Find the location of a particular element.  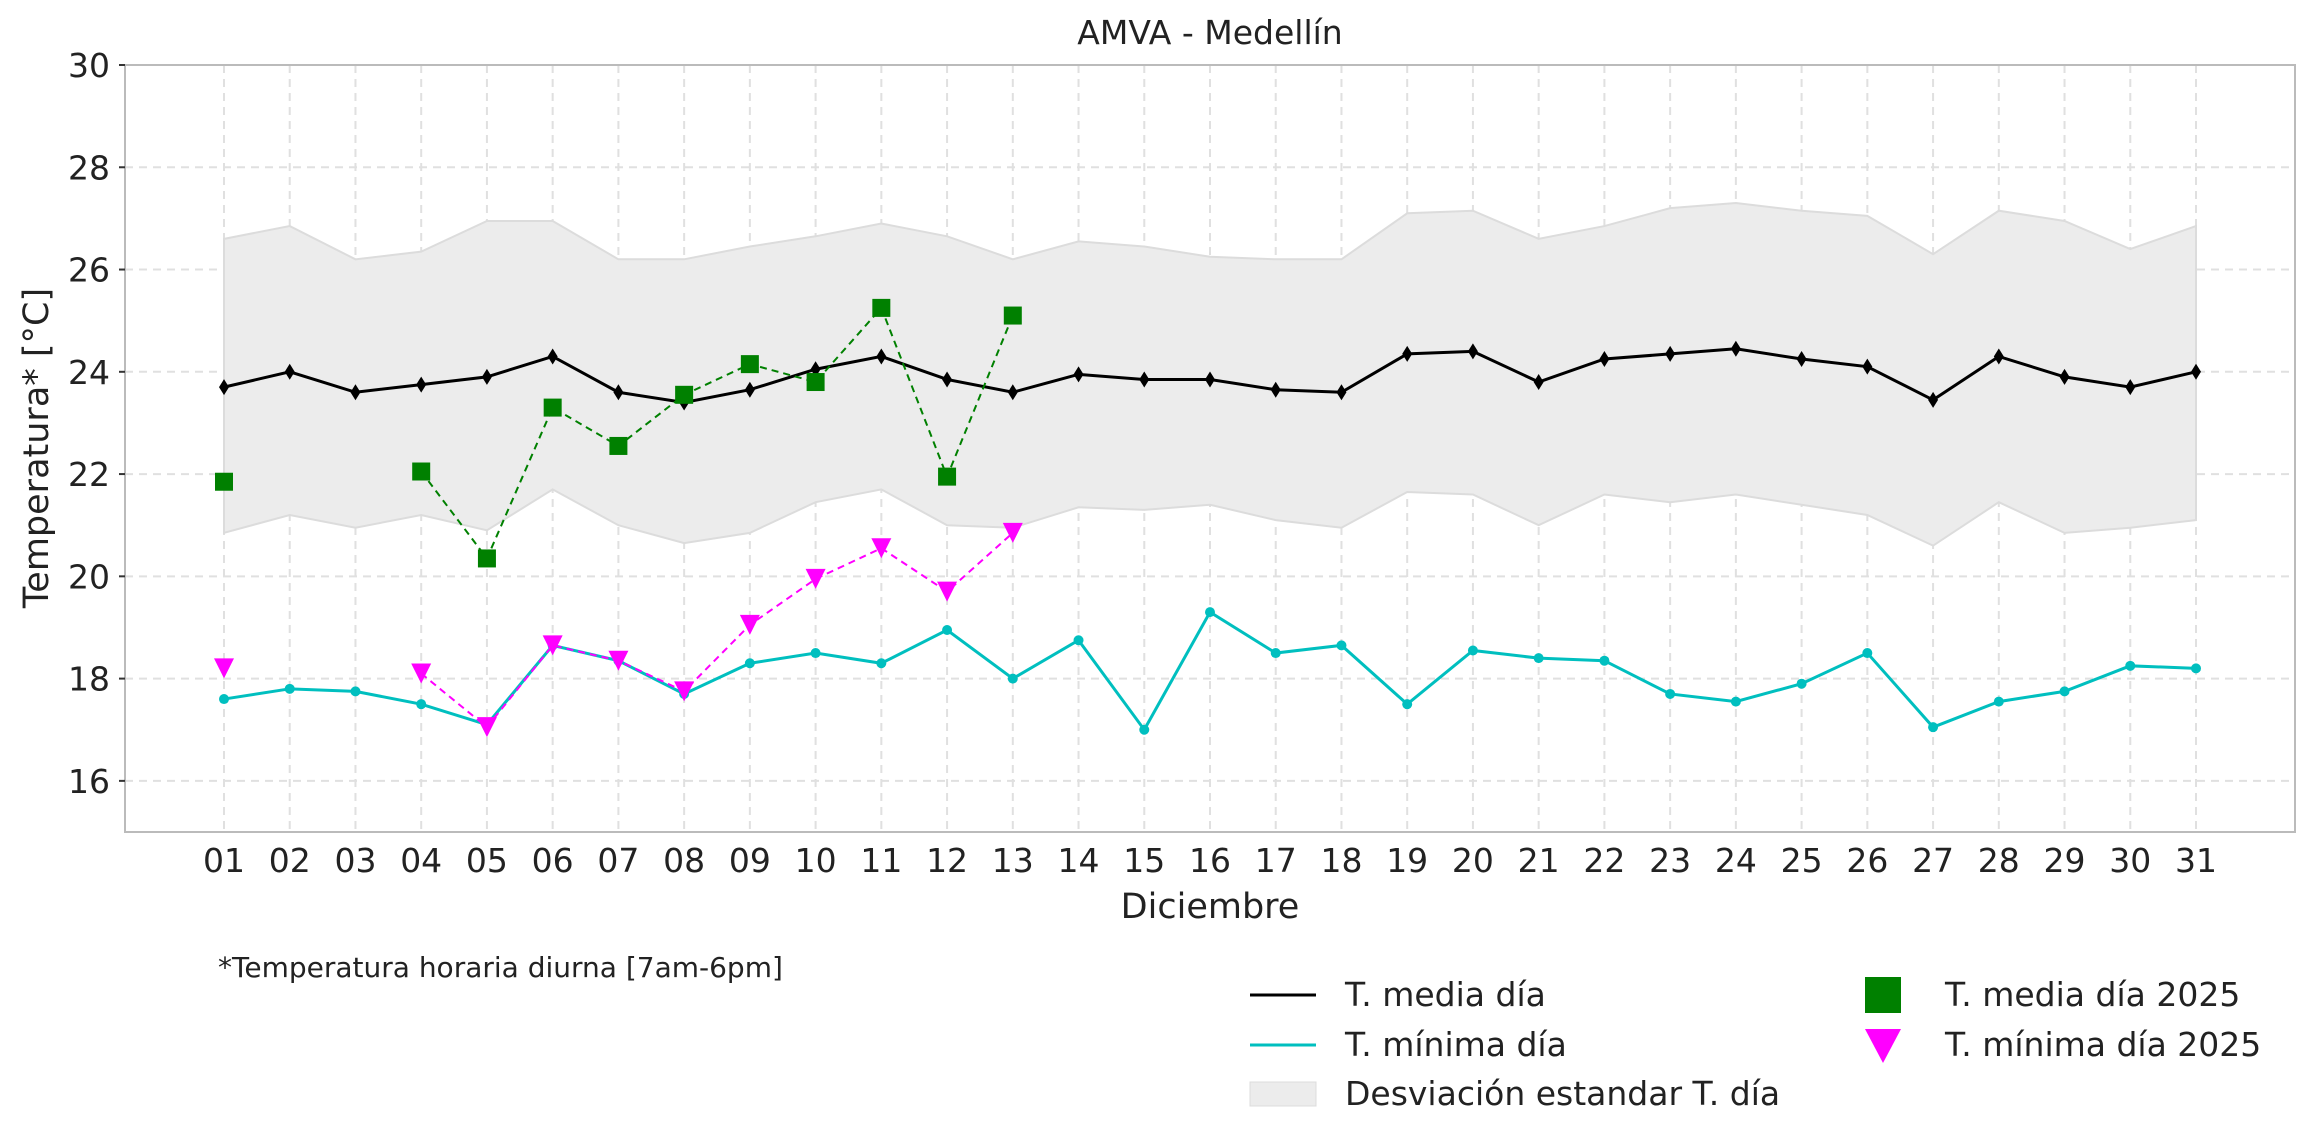

series-t-media-d-a is located at coordinates (1210, 375).